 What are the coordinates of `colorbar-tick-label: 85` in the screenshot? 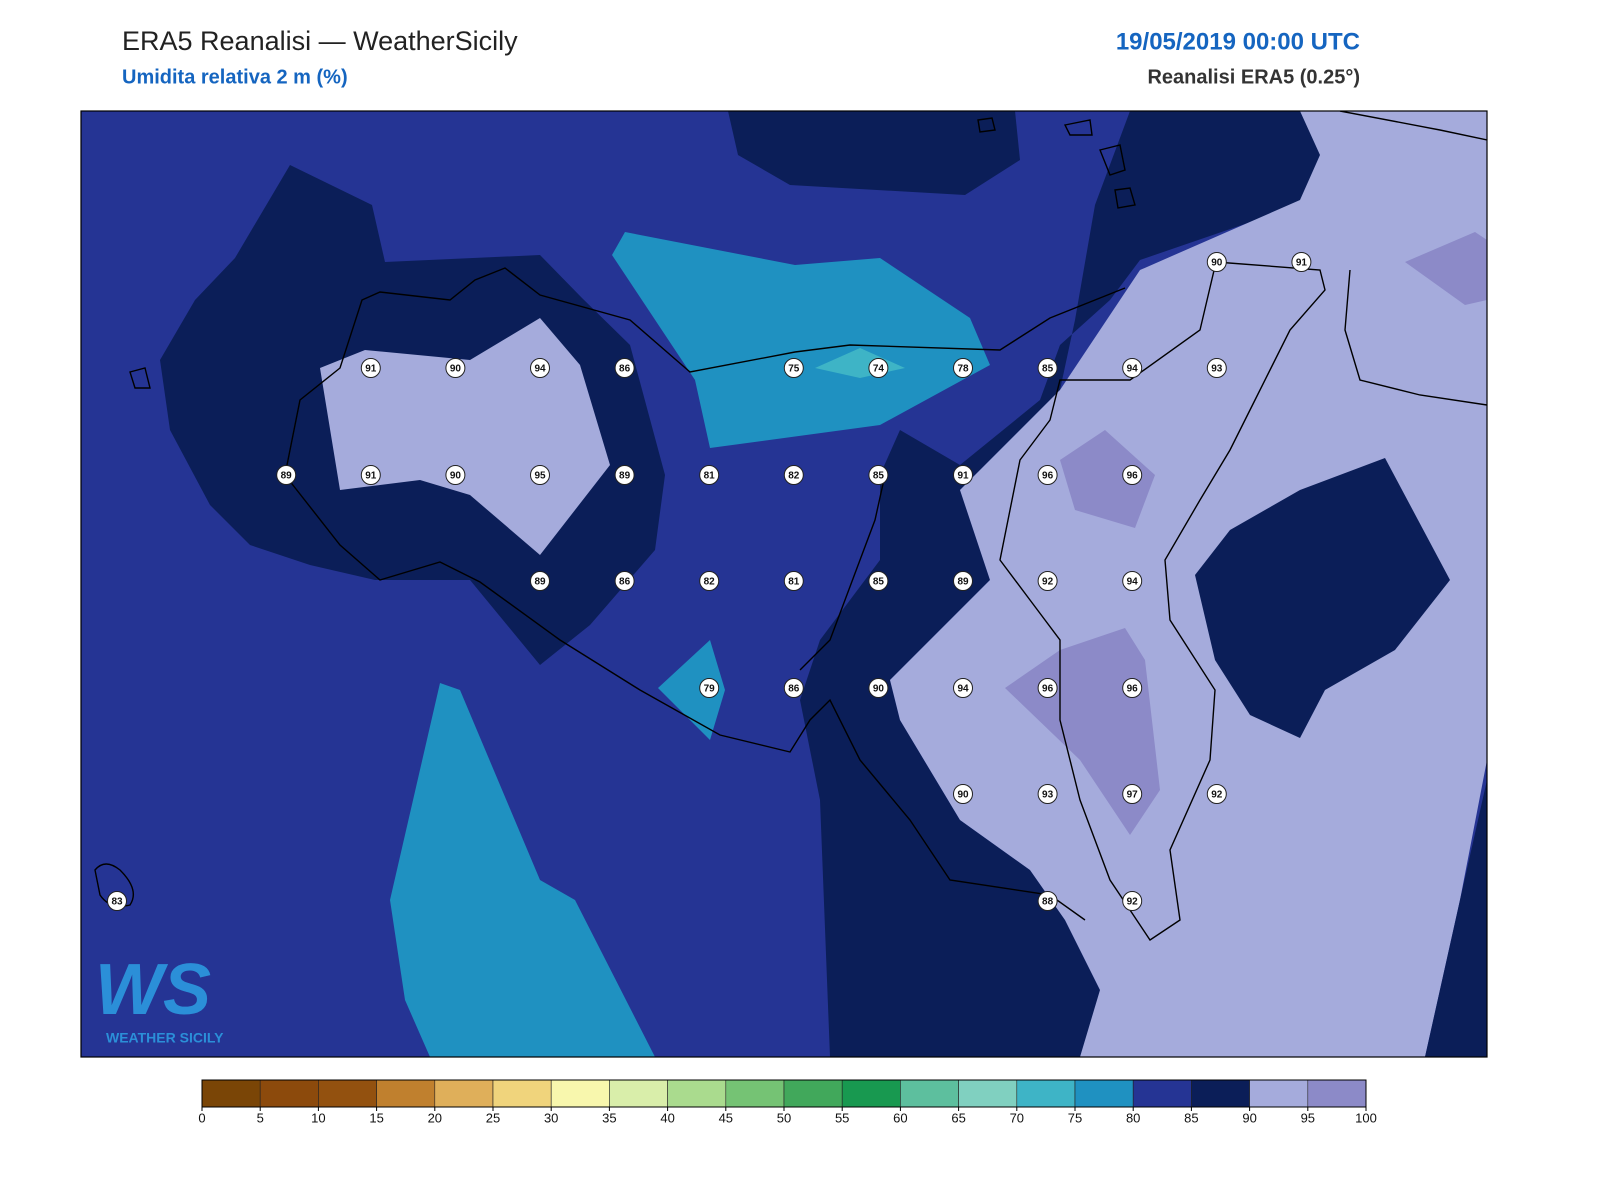 It's located at (1191, 1117).